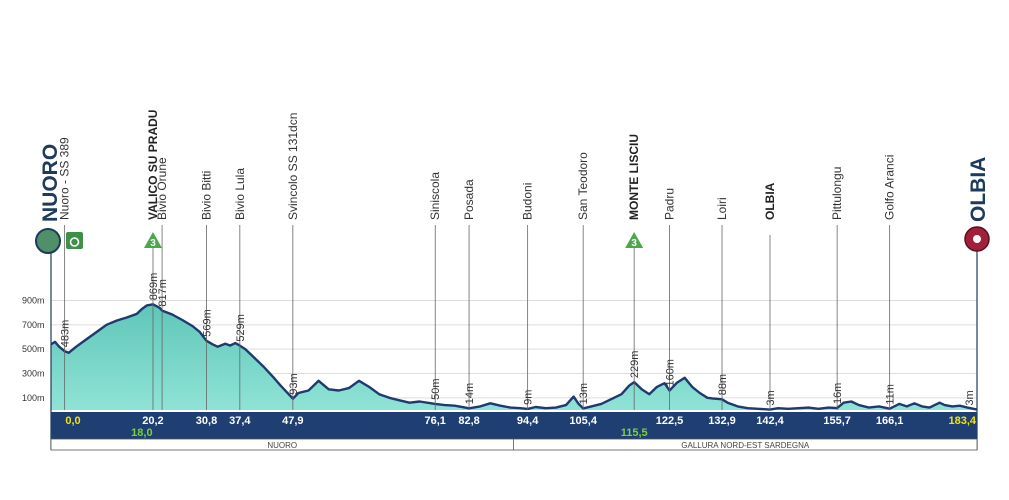 The width and height of the screenshot is (1009, 500). Describe the element at coordinates (962, 421) in the screenshot. I see `km-label: 183,4` at that location.